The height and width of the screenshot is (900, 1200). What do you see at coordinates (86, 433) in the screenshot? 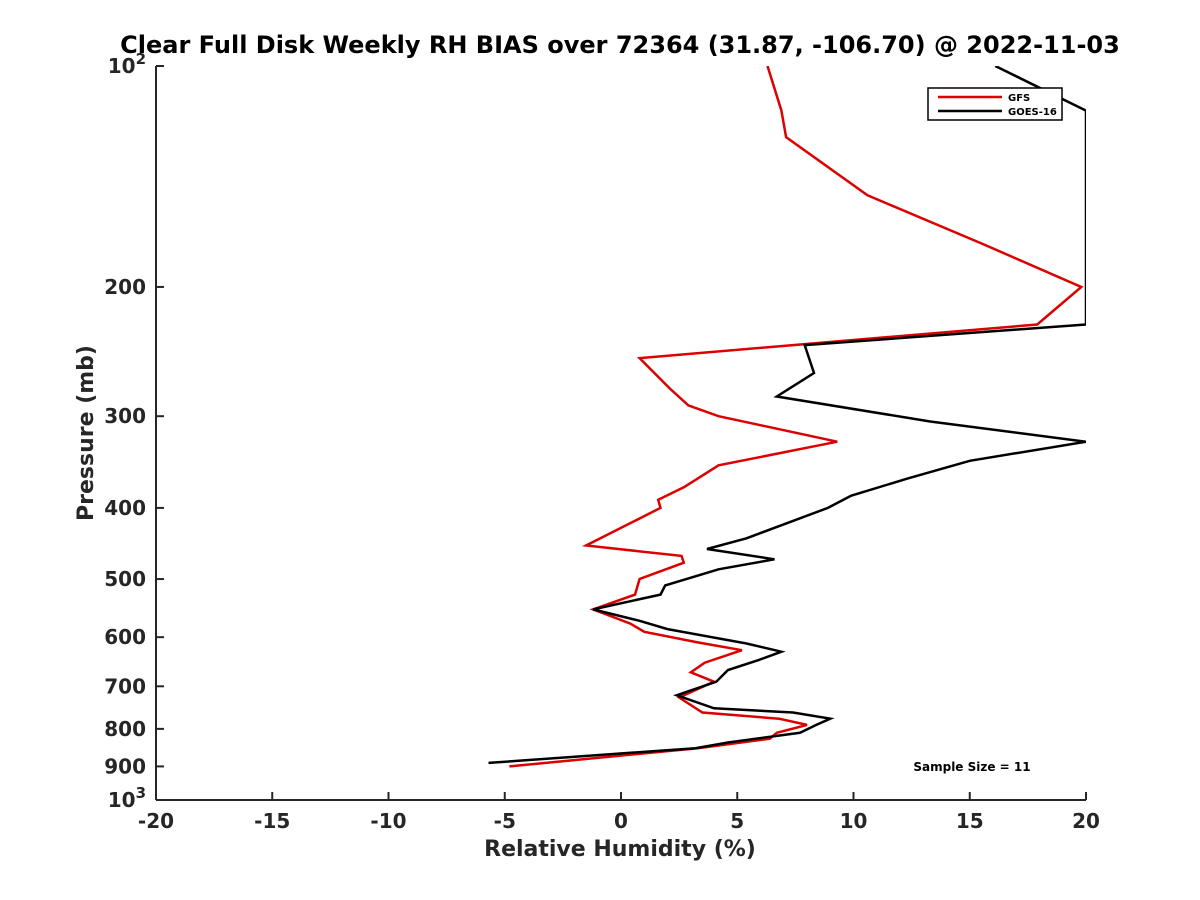
I see `y-axis-label: Pressure (mb)` at bounding box center [86, 433].